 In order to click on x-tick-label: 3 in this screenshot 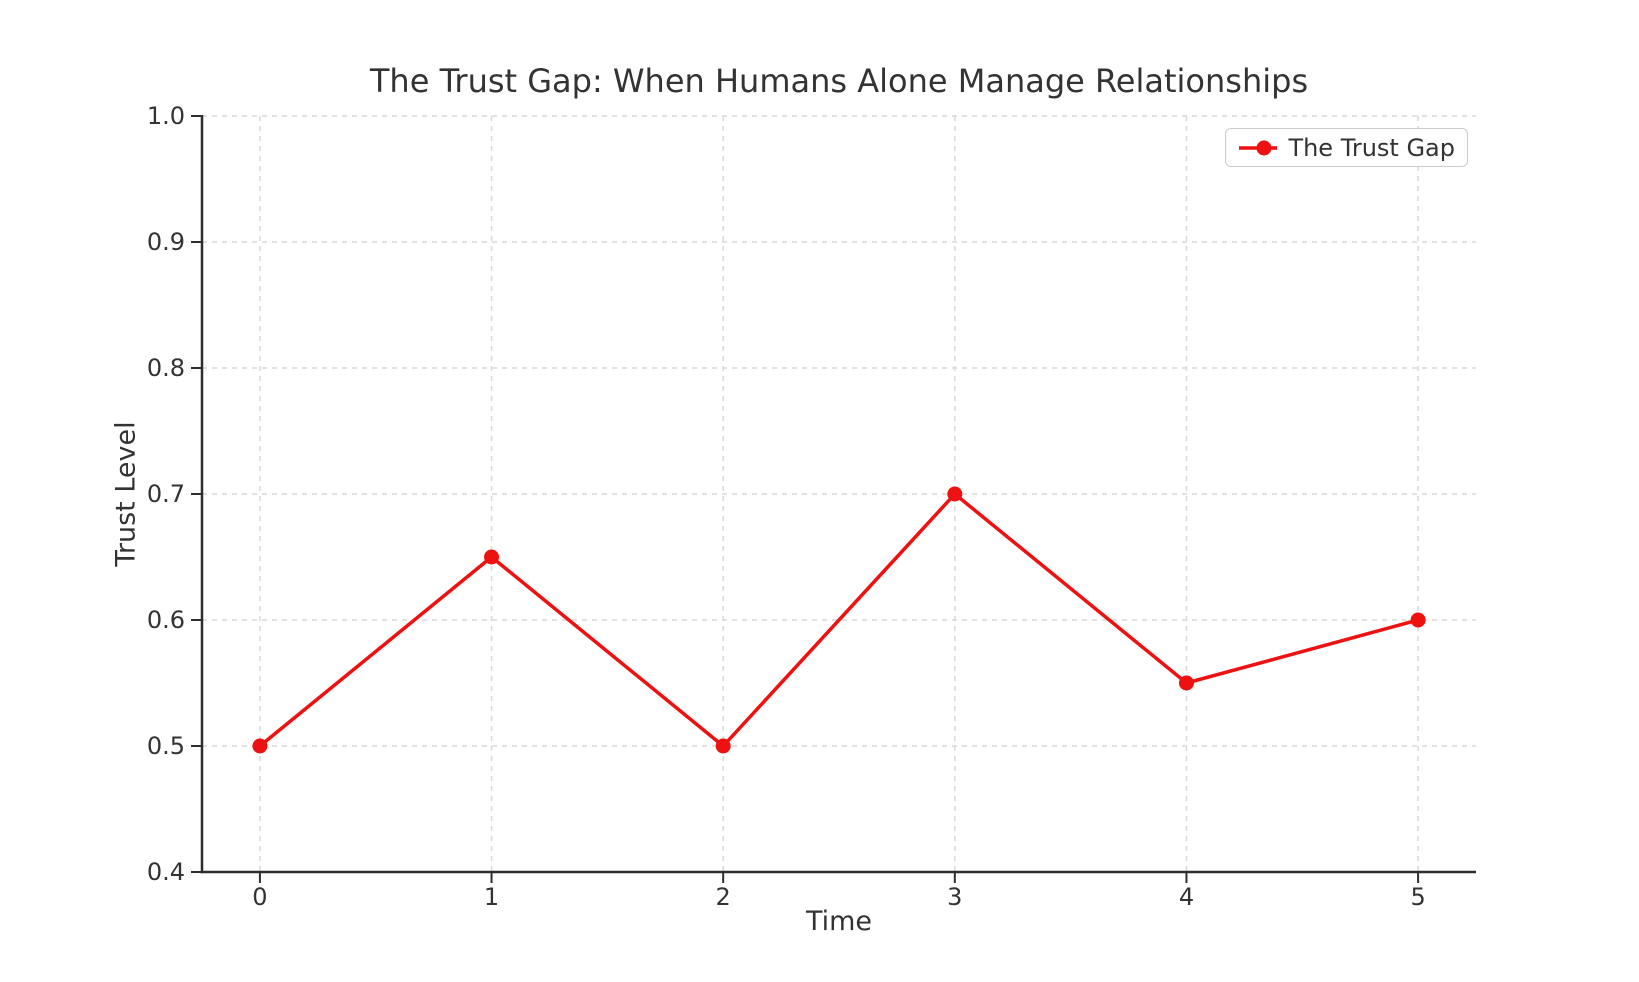, I will do `click(954, 897)`.